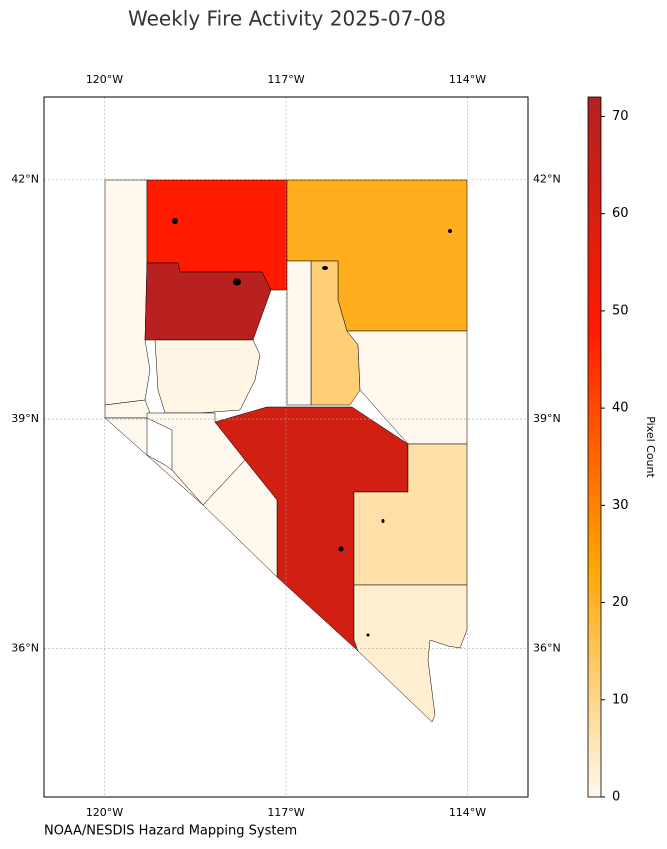 The width and height of the screenshot is (667, 849). Describe the element at coordinates (620, 505) in the screenshot. I see `colorbar-tick-label: 30` at that location.